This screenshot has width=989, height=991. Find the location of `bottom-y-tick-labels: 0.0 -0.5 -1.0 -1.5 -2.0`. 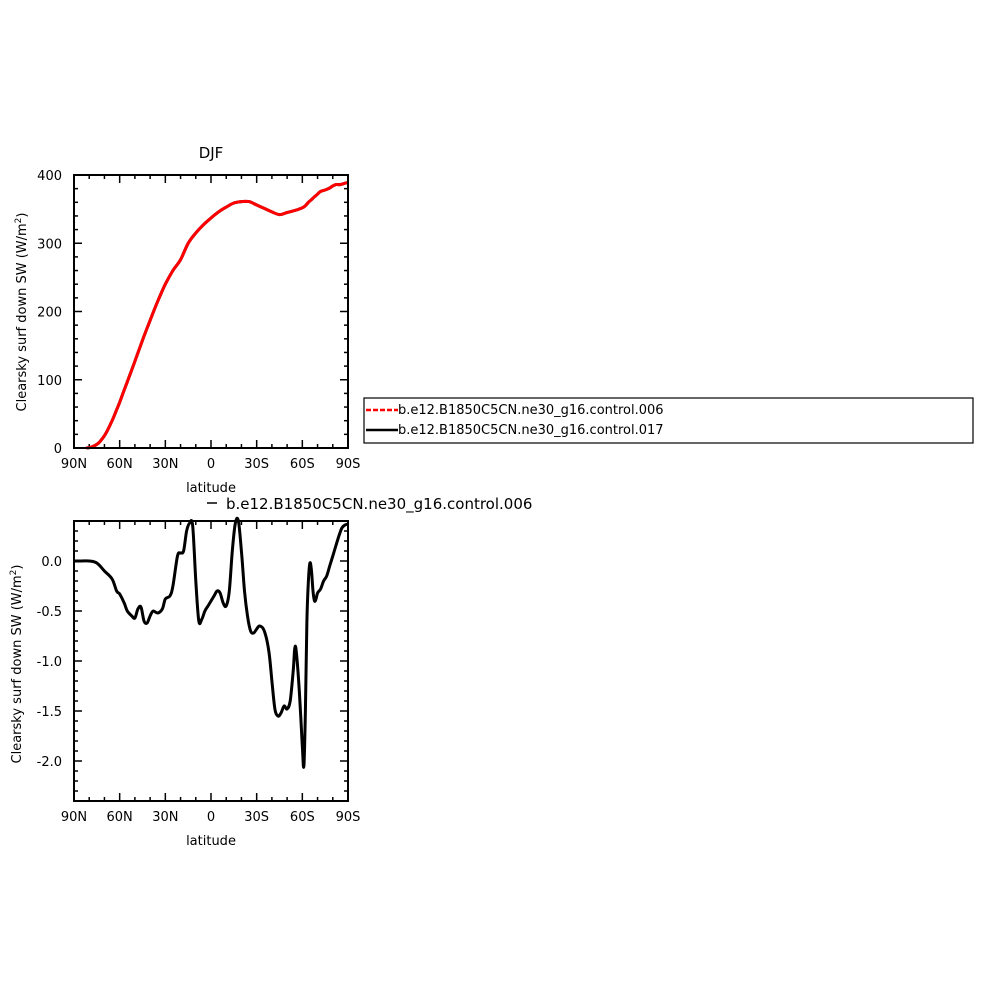

bottom-y-tick-labels: 0.0 -0.5 -1.0 -1.5 -2.0 is located at coordinates (49, 662).